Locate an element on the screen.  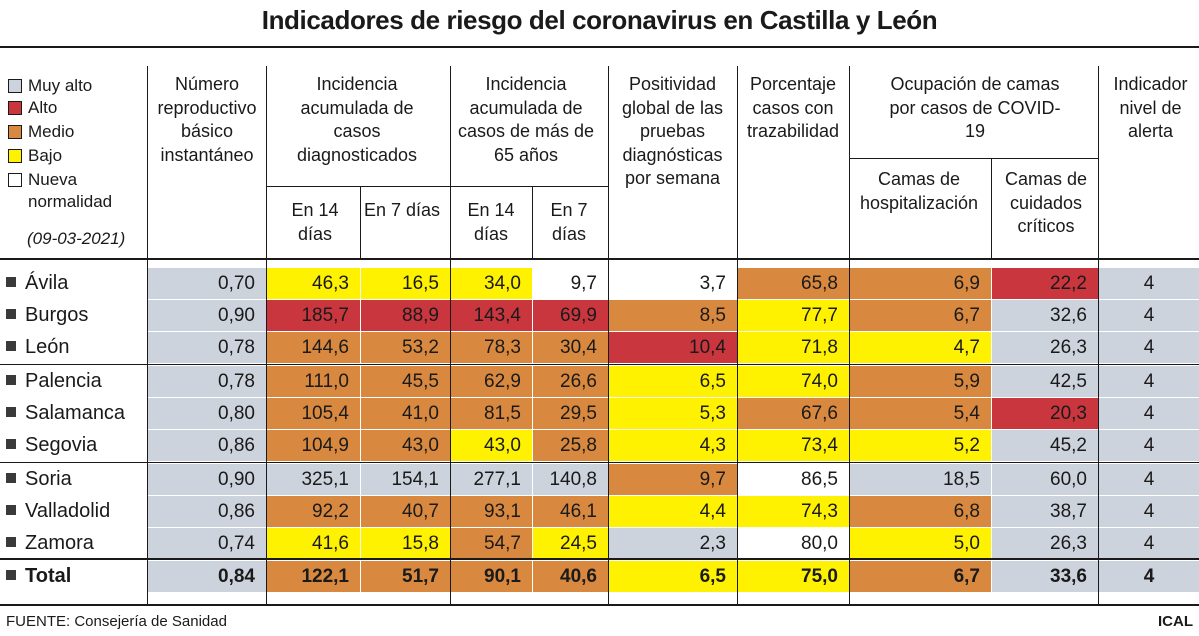
province-name: Soria is located at coordinates (48, 479).